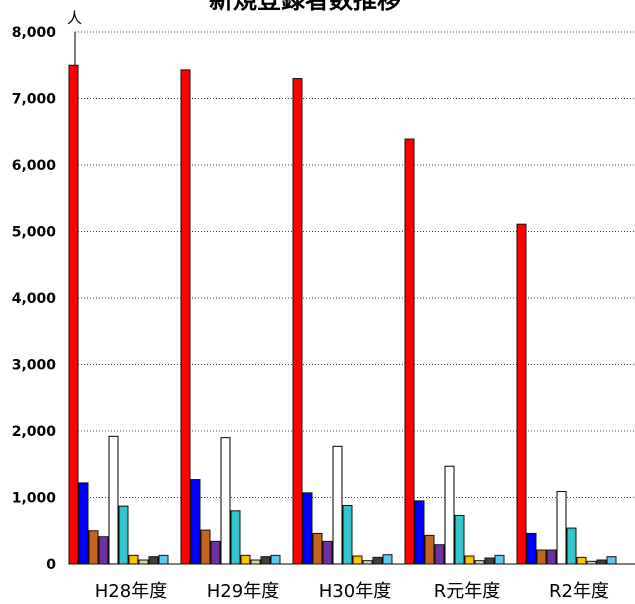 The width and height of the screenshot is (635, 604). I want to click on x-category-label: R元年度, so click(467, 591).